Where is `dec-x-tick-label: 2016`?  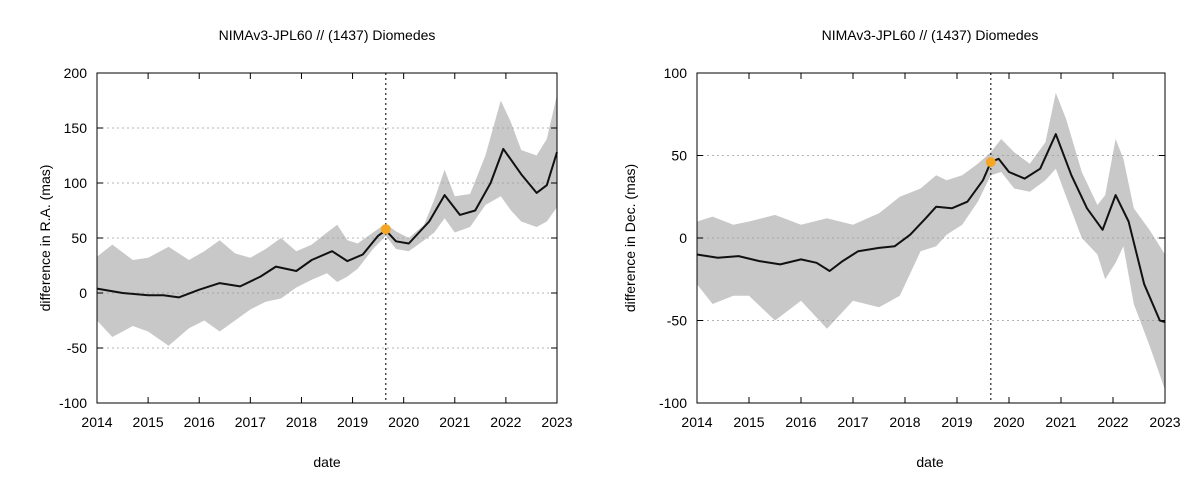 dec-x-tick-label: 2016 is located at coordinates (800, 422).